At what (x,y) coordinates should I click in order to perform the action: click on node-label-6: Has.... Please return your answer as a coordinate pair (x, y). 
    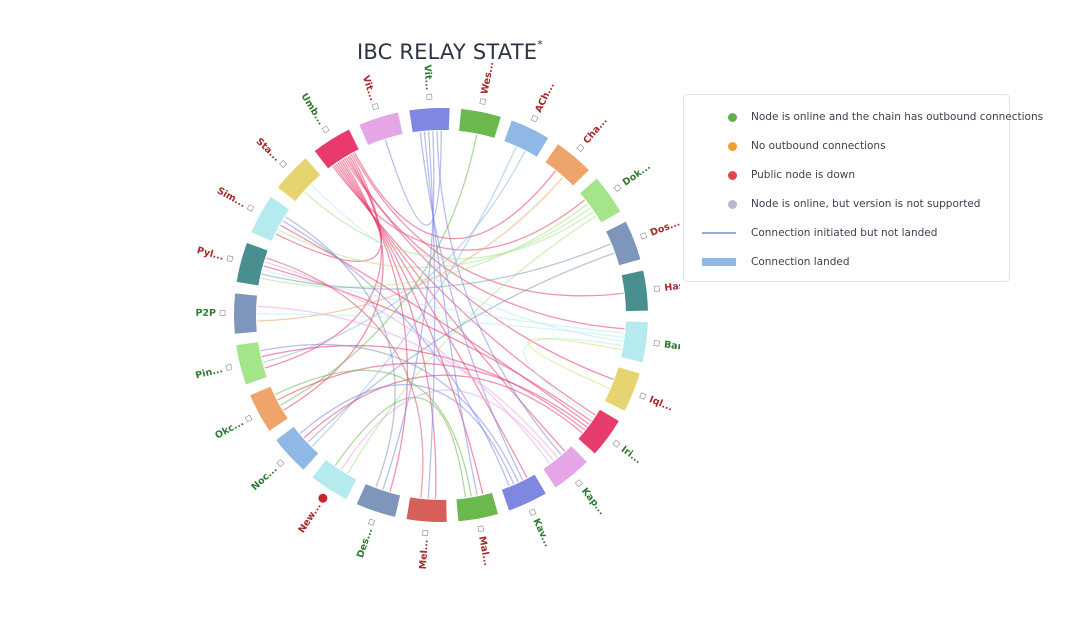
    Looking at the image, I should click on (666, 287).